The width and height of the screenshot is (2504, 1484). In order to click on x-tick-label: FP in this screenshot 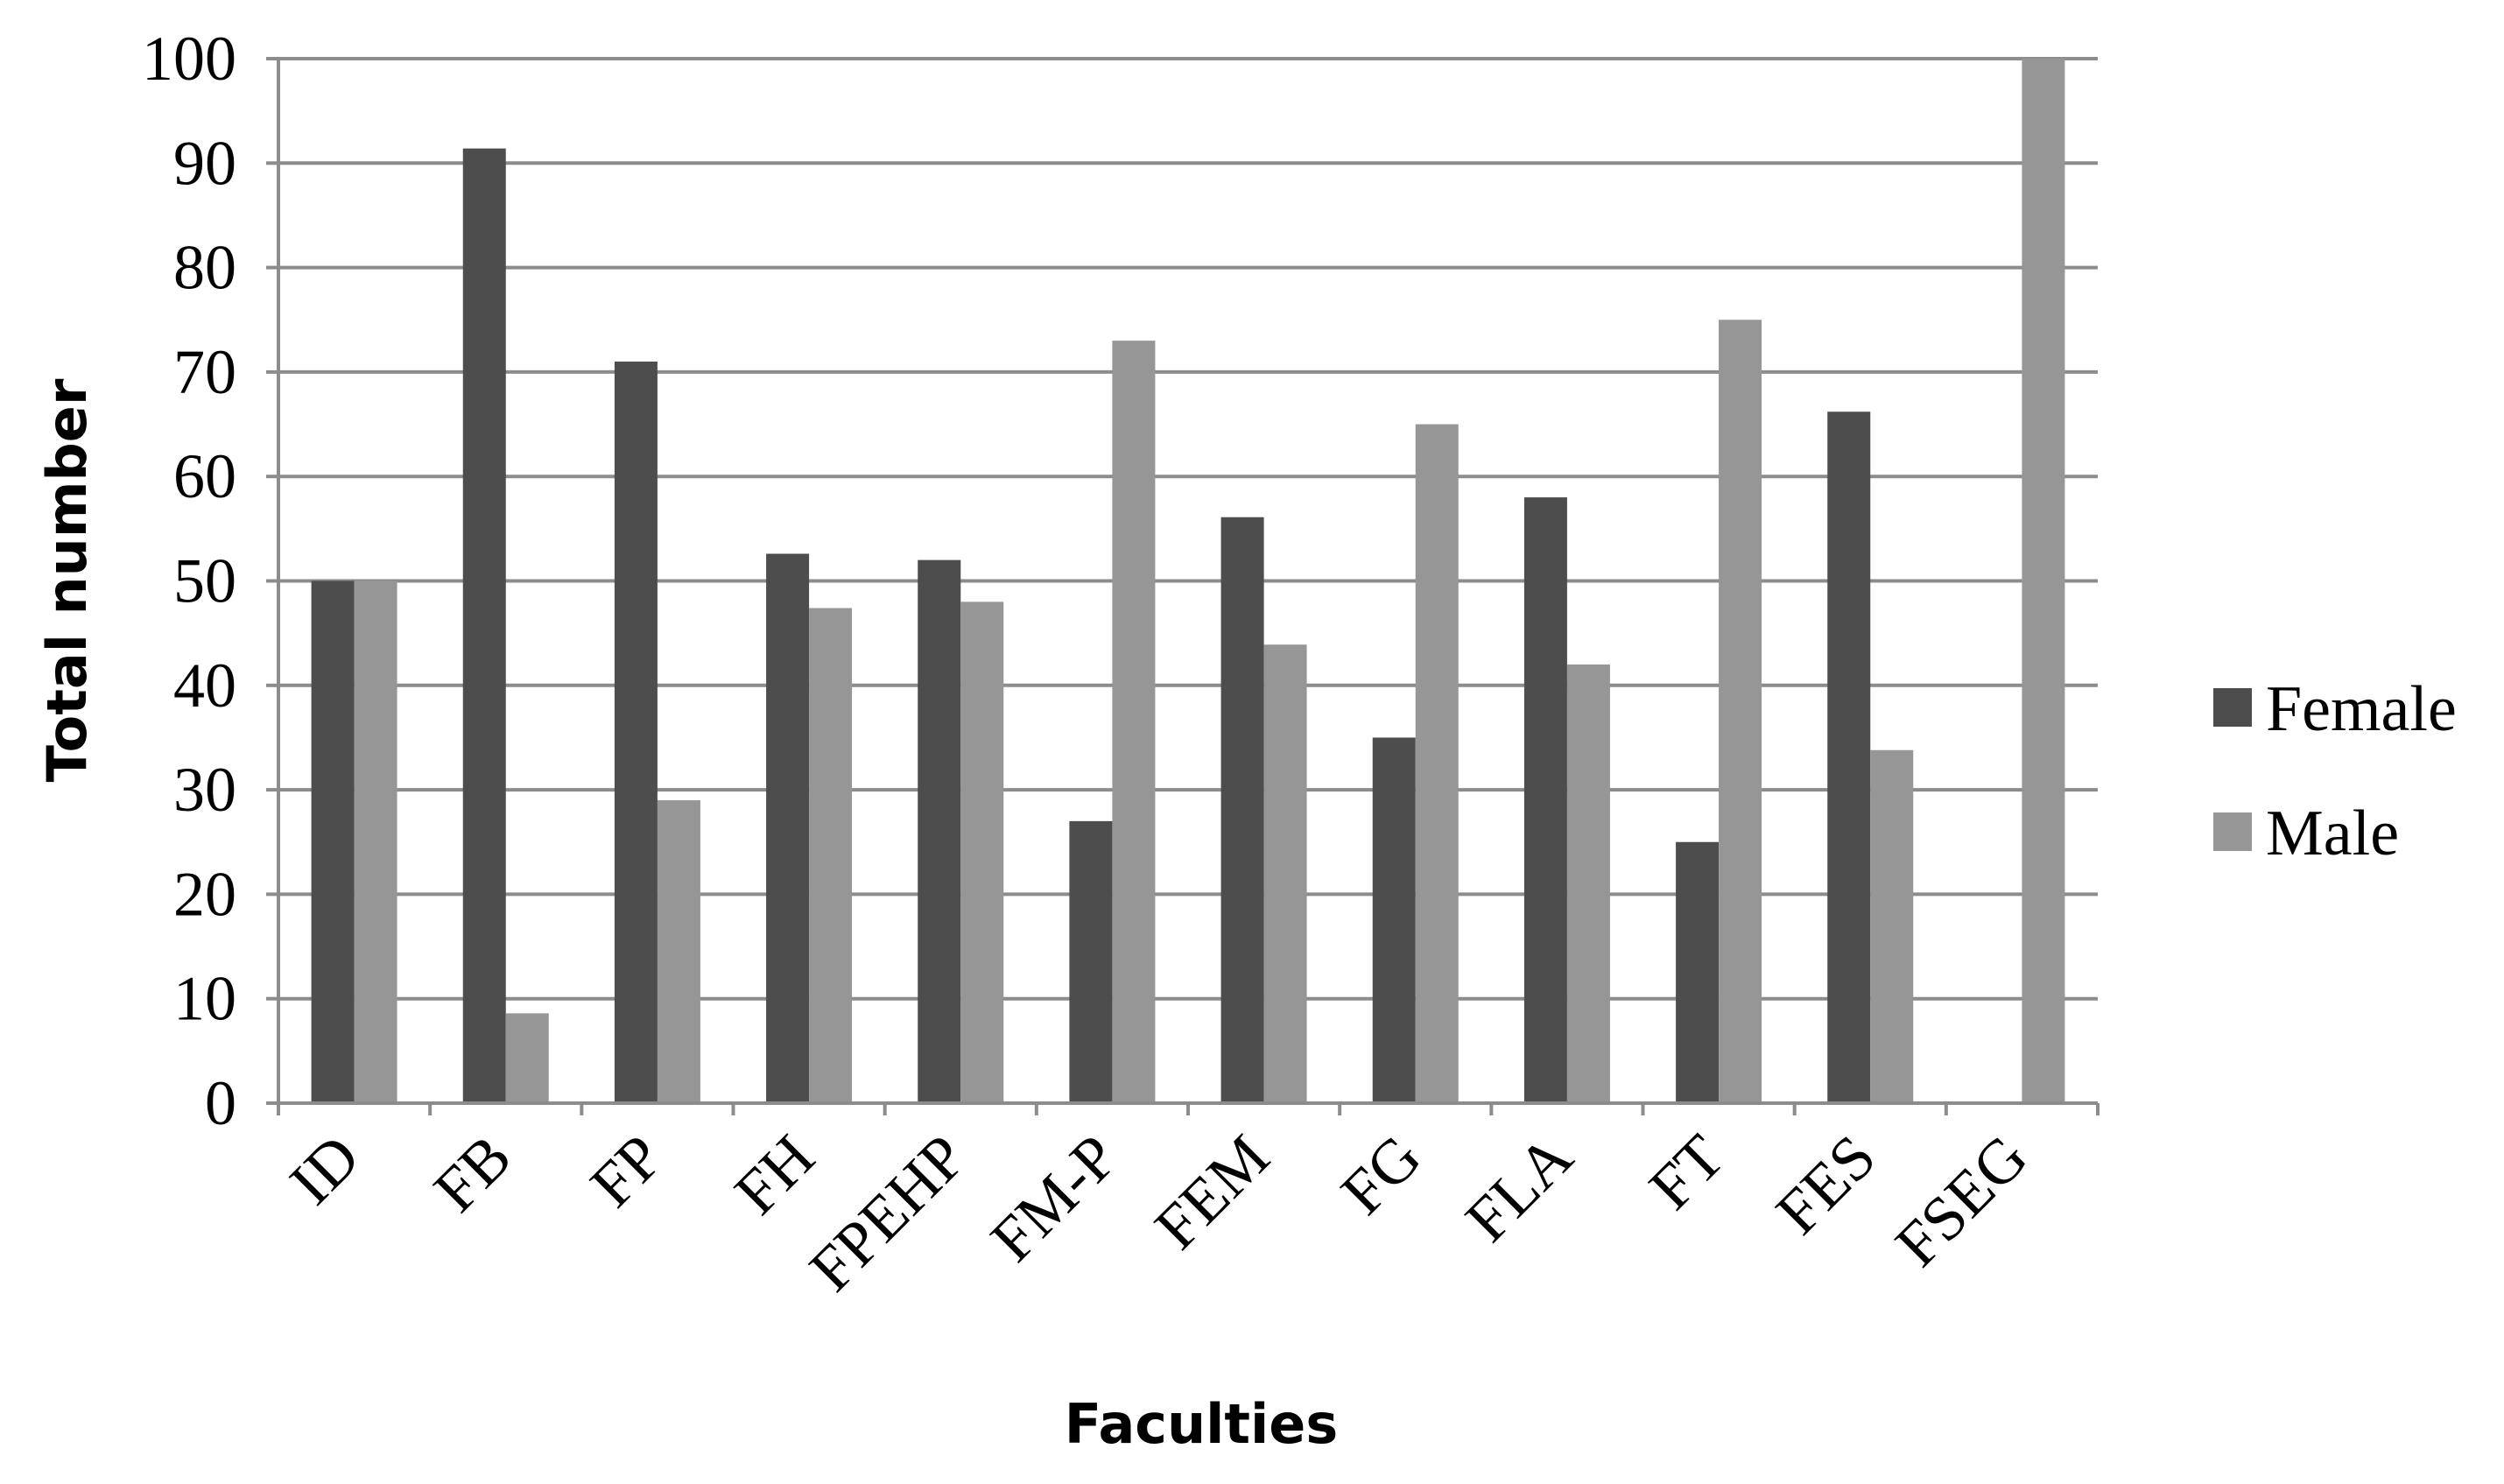, I will do `click(627, 1171)`.